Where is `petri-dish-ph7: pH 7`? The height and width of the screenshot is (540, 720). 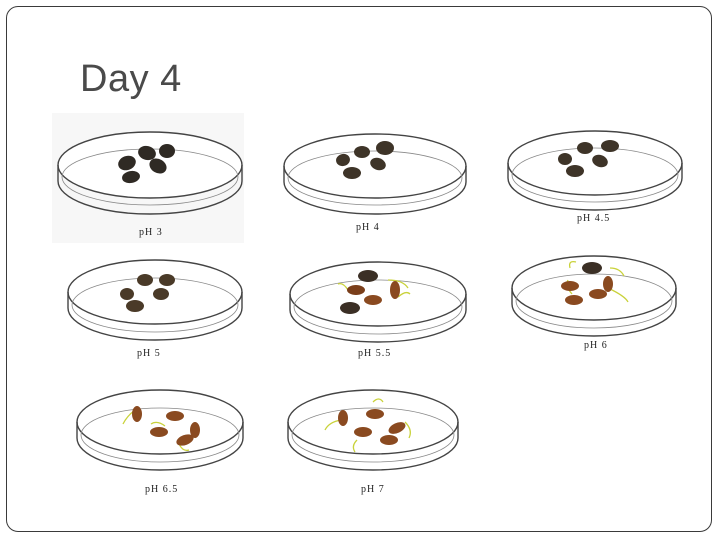 petri-dish-ph7: pH 7 is located at coordinates (380, 437).